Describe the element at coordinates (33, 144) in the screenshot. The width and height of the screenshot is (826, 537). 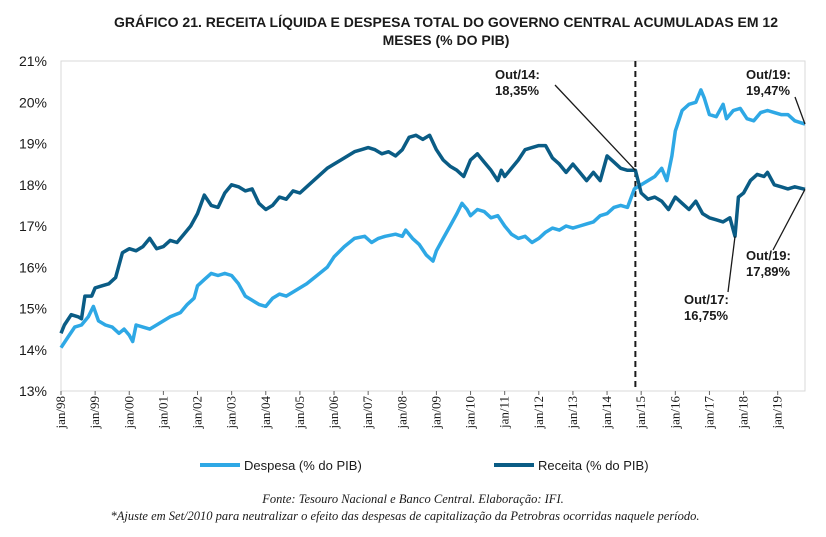
I see `y-tick-label: 19%` at that location.